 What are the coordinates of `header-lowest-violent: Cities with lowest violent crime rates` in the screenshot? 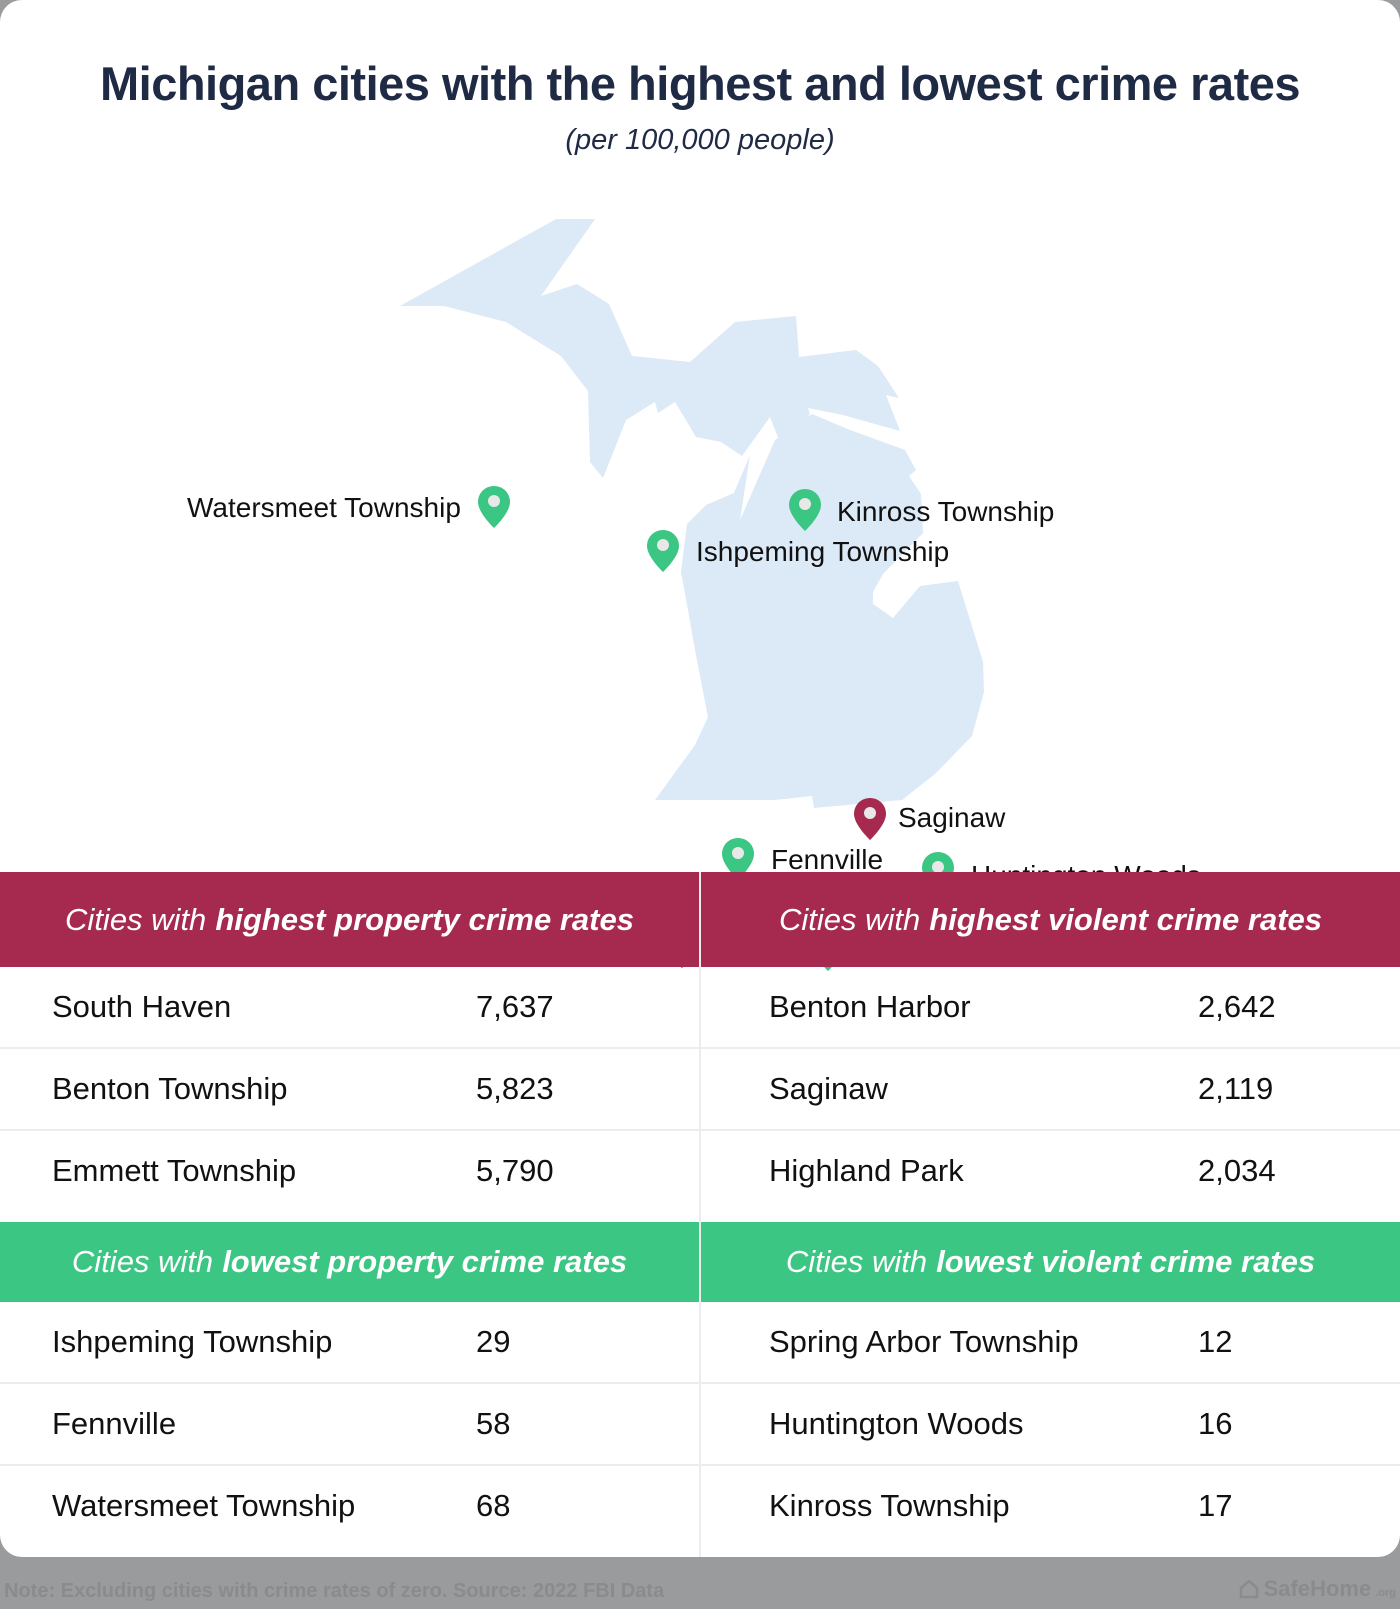 It's located at (1050, 1262).